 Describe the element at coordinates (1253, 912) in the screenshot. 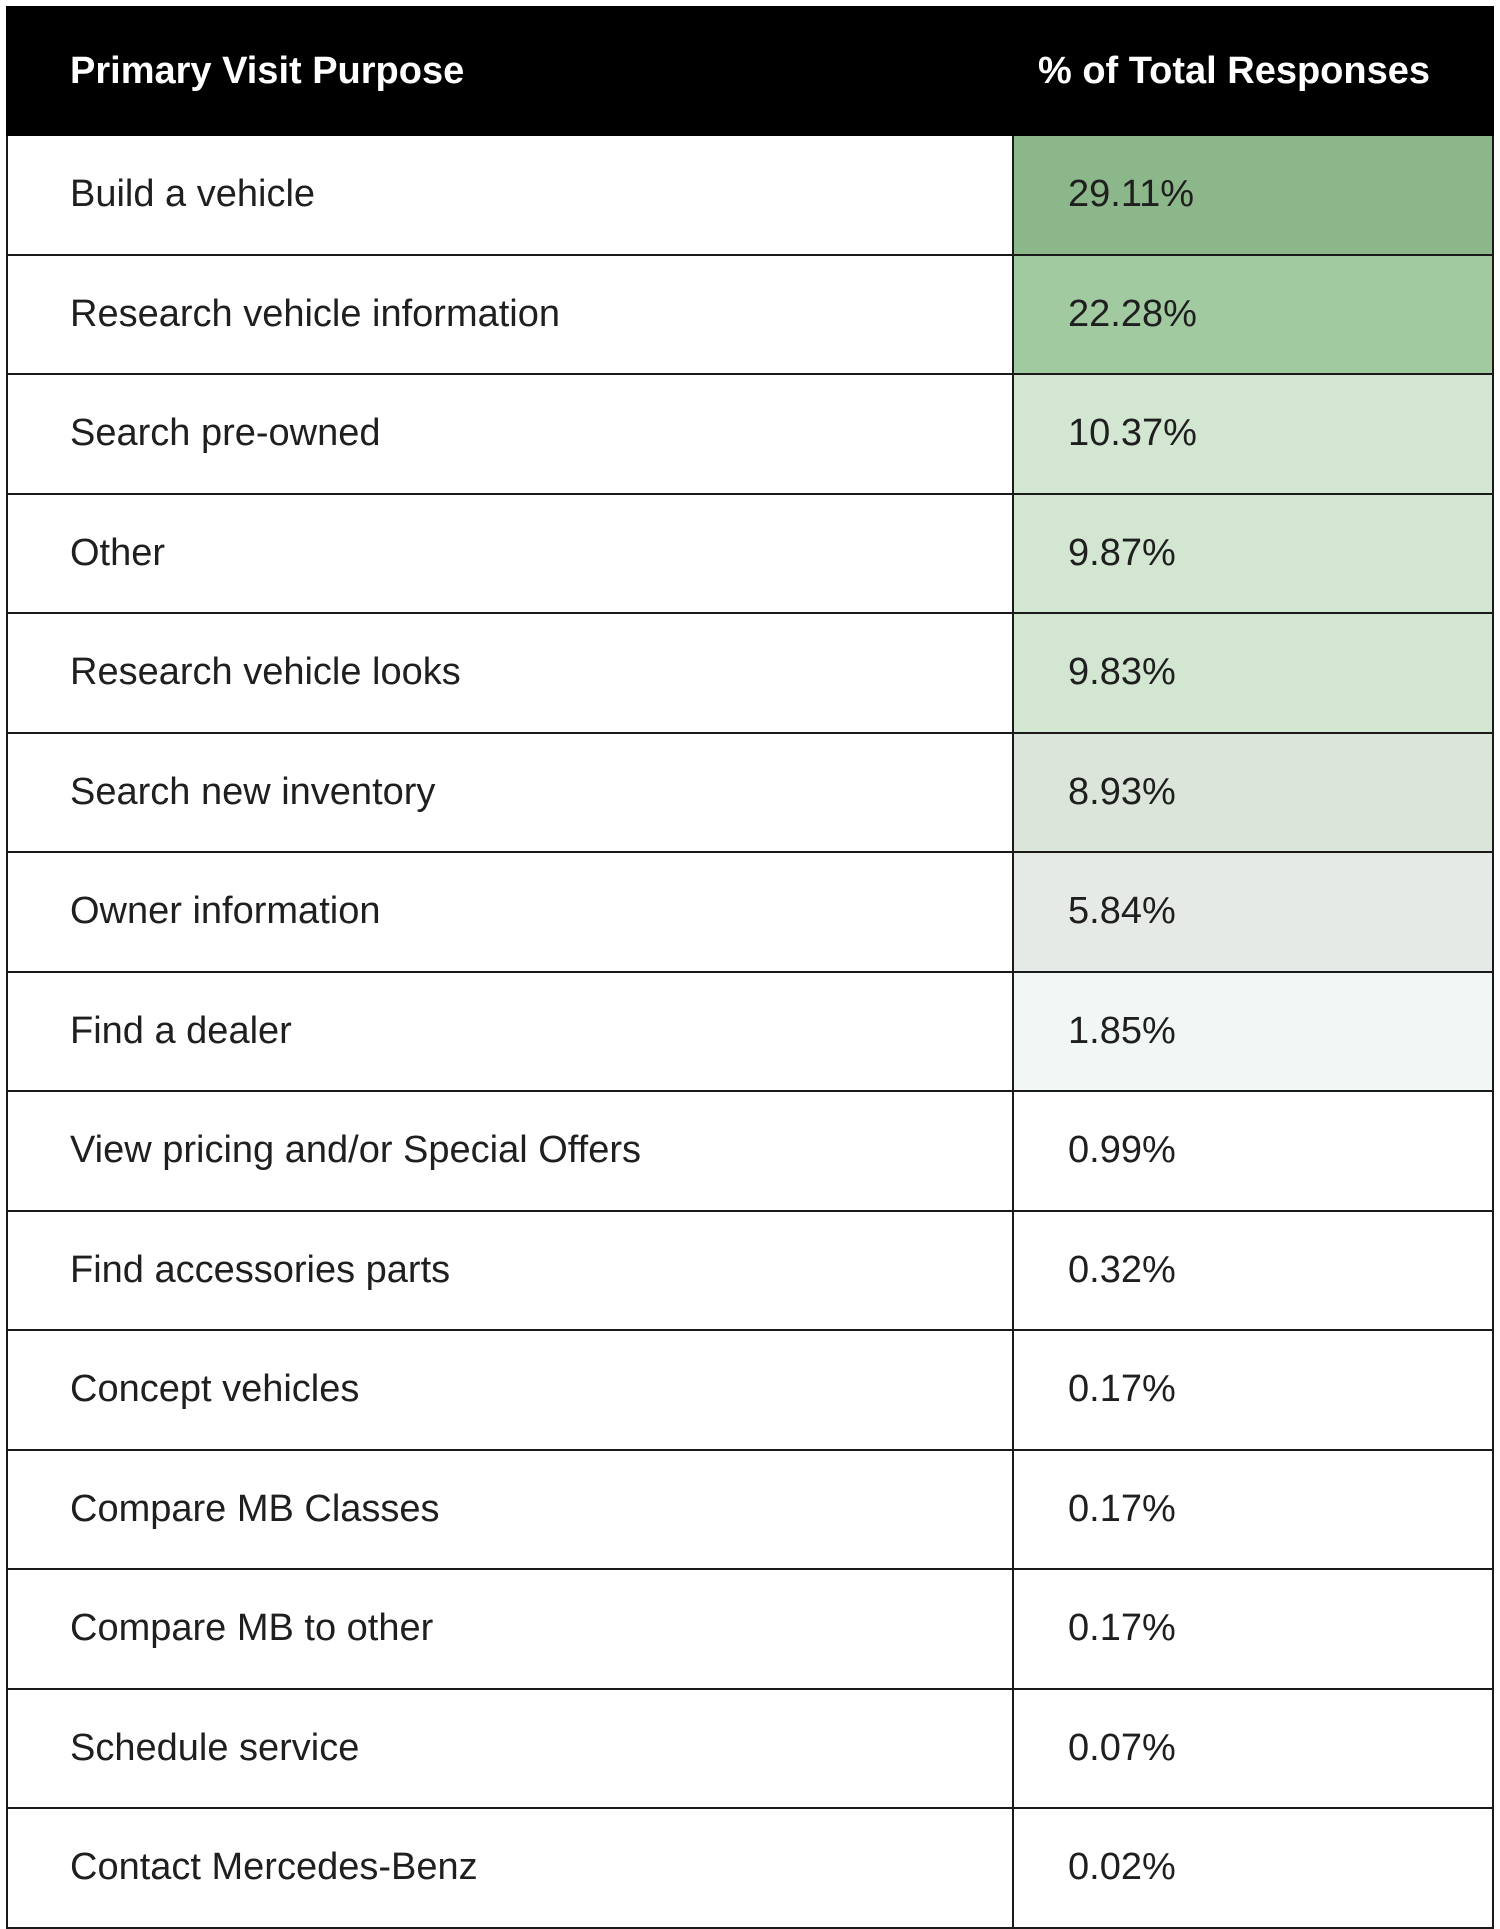

I see `percent-cell: 5.84%` at that location.